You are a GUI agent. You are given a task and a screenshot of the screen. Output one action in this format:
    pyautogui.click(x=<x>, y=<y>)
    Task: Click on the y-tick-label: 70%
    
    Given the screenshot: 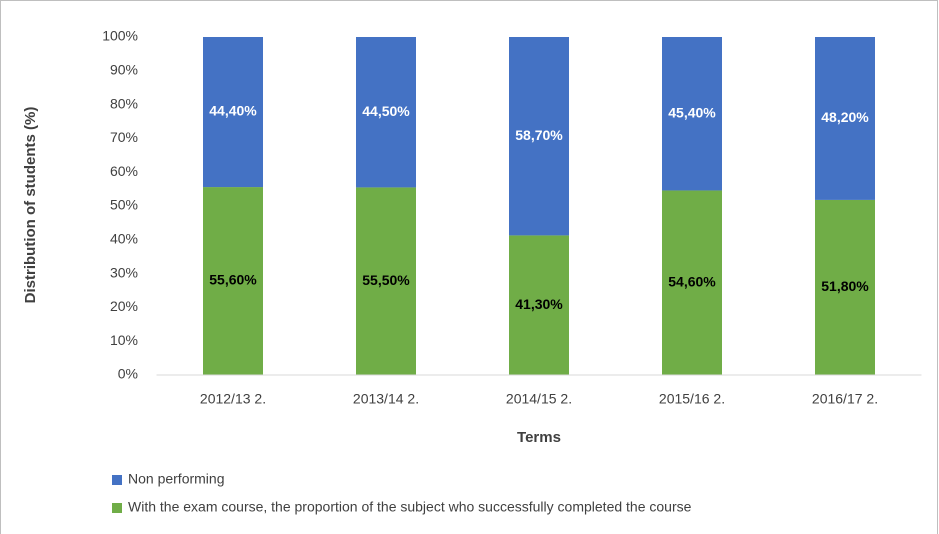 What is the action you would take?
    pyautogui.click(x=124, y=137)
    